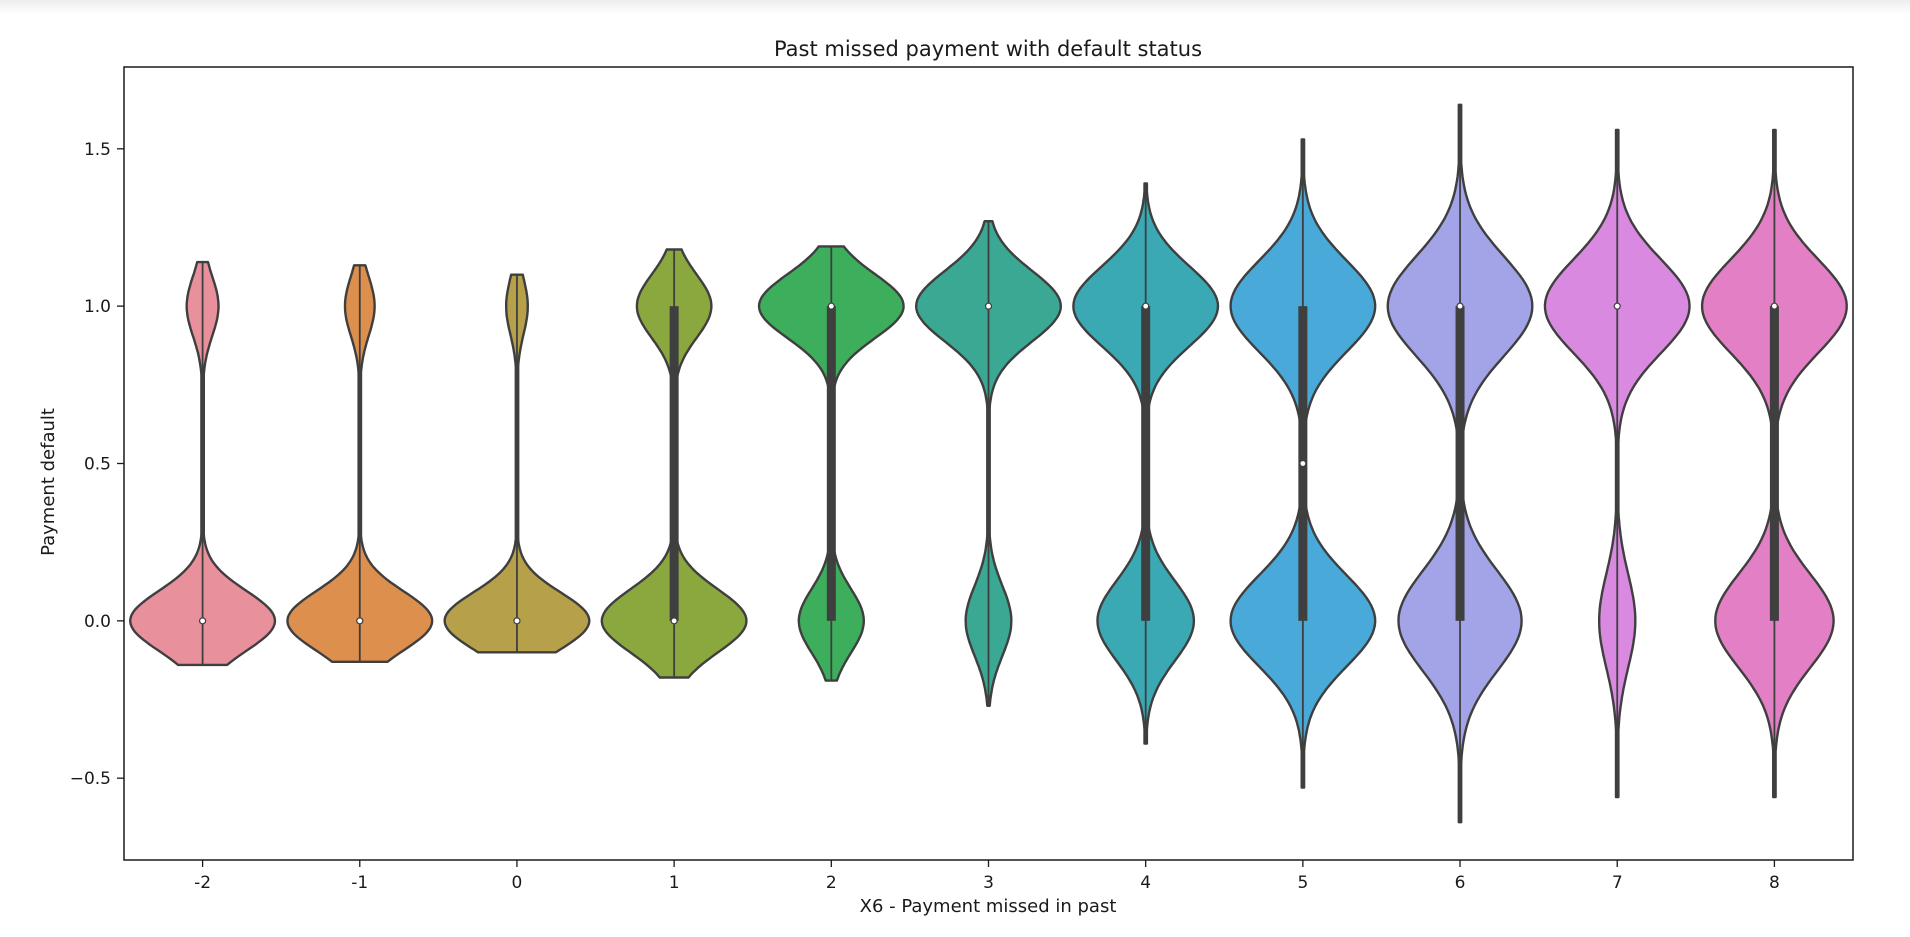 Image resolution: width=1910 pixels, height=937 pixels. I want to click on y-tick-label: 1.0, so click(97, 307).